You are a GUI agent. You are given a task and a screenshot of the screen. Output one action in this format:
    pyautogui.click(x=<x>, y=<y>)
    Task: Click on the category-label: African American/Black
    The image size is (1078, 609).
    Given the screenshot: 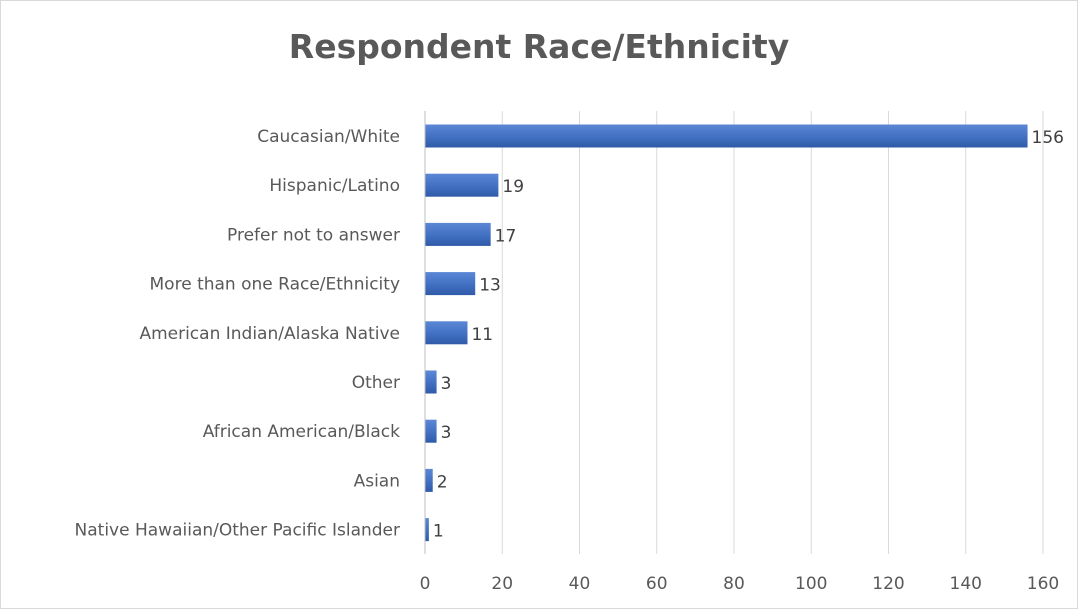 What is the action you would take?
    pyautogui.click(x=301, y=432)
    